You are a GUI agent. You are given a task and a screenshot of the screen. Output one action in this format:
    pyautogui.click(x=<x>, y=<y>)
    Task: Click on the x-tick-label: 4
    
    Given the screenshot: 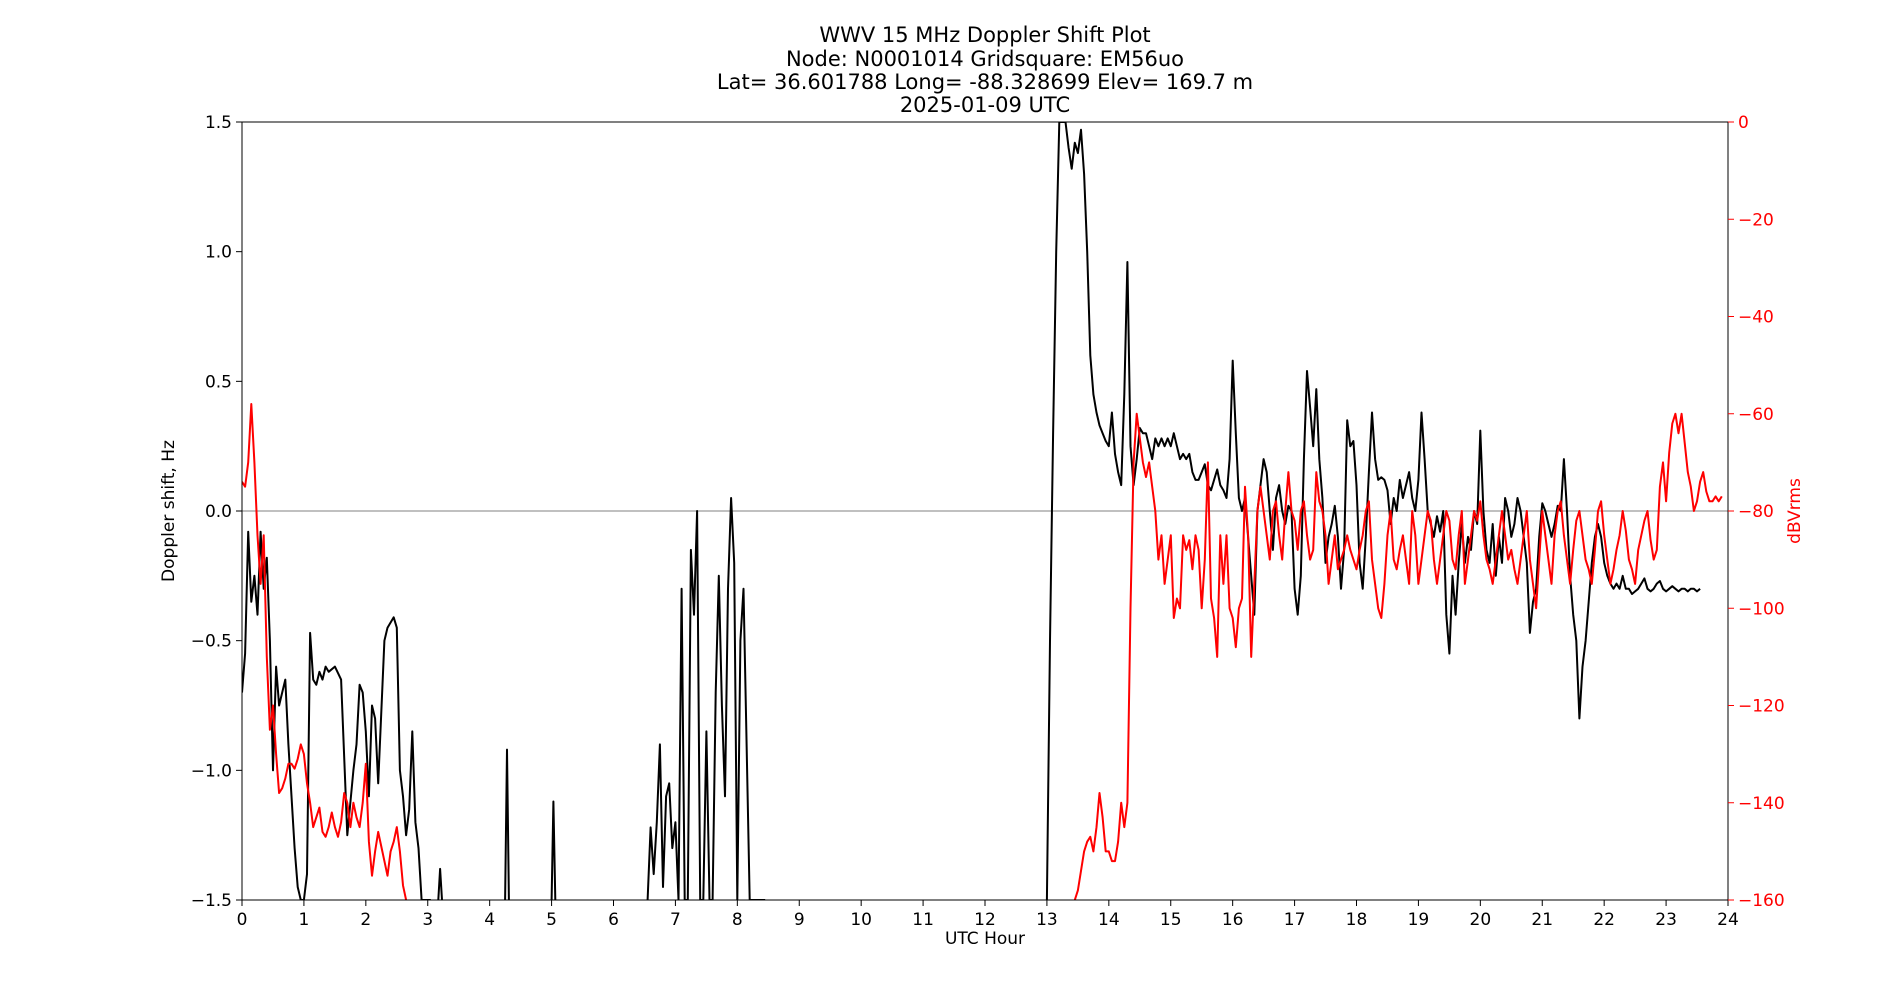 What is the action you would take?
    pyautogui.click(x=489, y=920)
    